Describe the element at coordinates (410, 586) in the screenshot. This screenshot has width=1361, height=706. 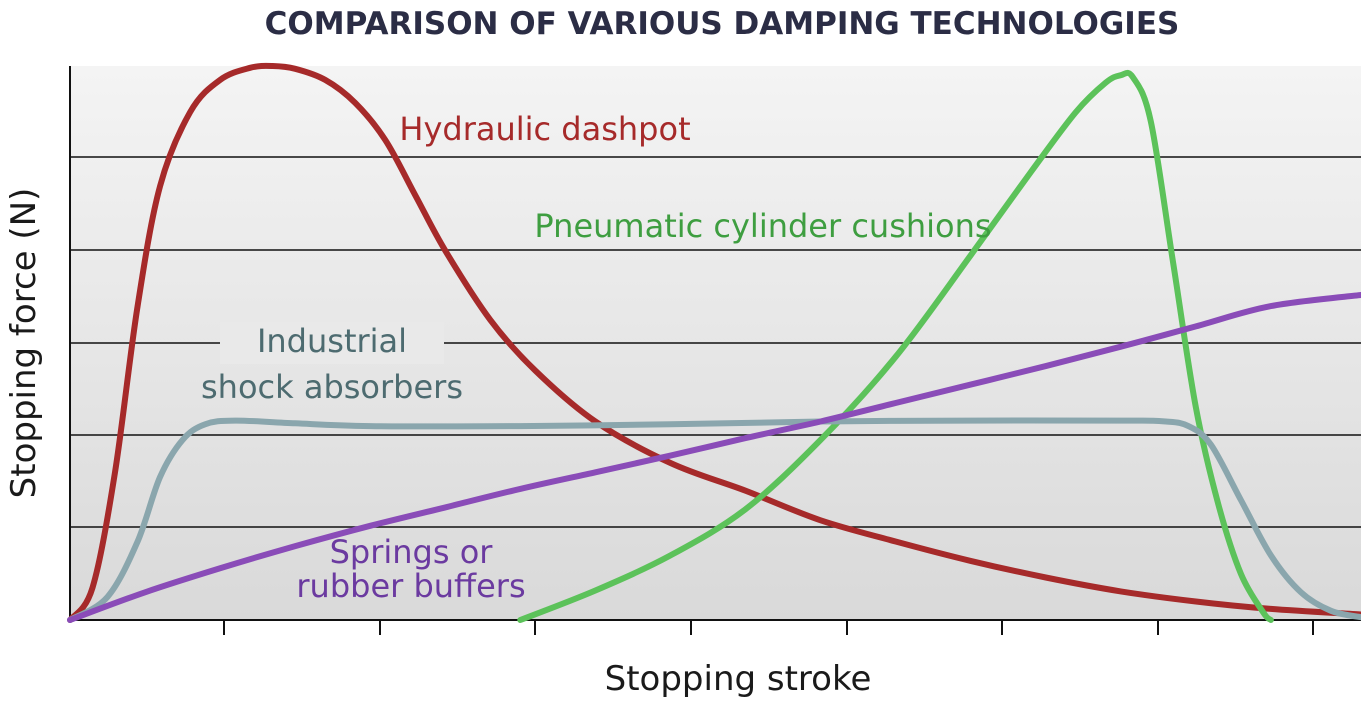
I see `series-label-springs-or-rubber-buffers-line-2: rubber buffers` at that location.